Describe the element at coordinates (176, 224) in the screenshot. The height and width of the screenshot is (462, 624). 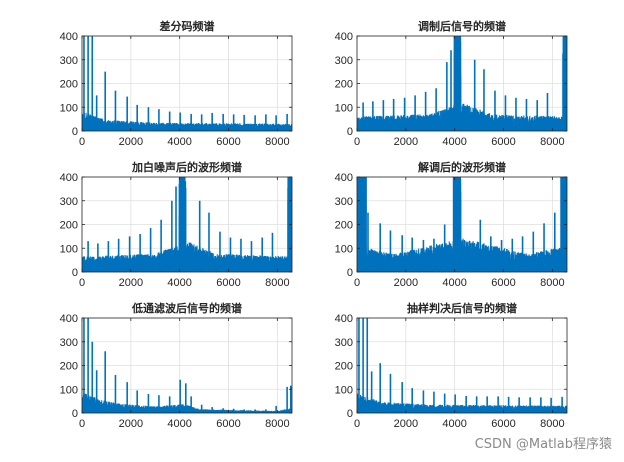
I see `subplot-3: 0 2000 4000 6000 8000 0 100 200 300 400 加白噪声后的波形频谱` at that location.